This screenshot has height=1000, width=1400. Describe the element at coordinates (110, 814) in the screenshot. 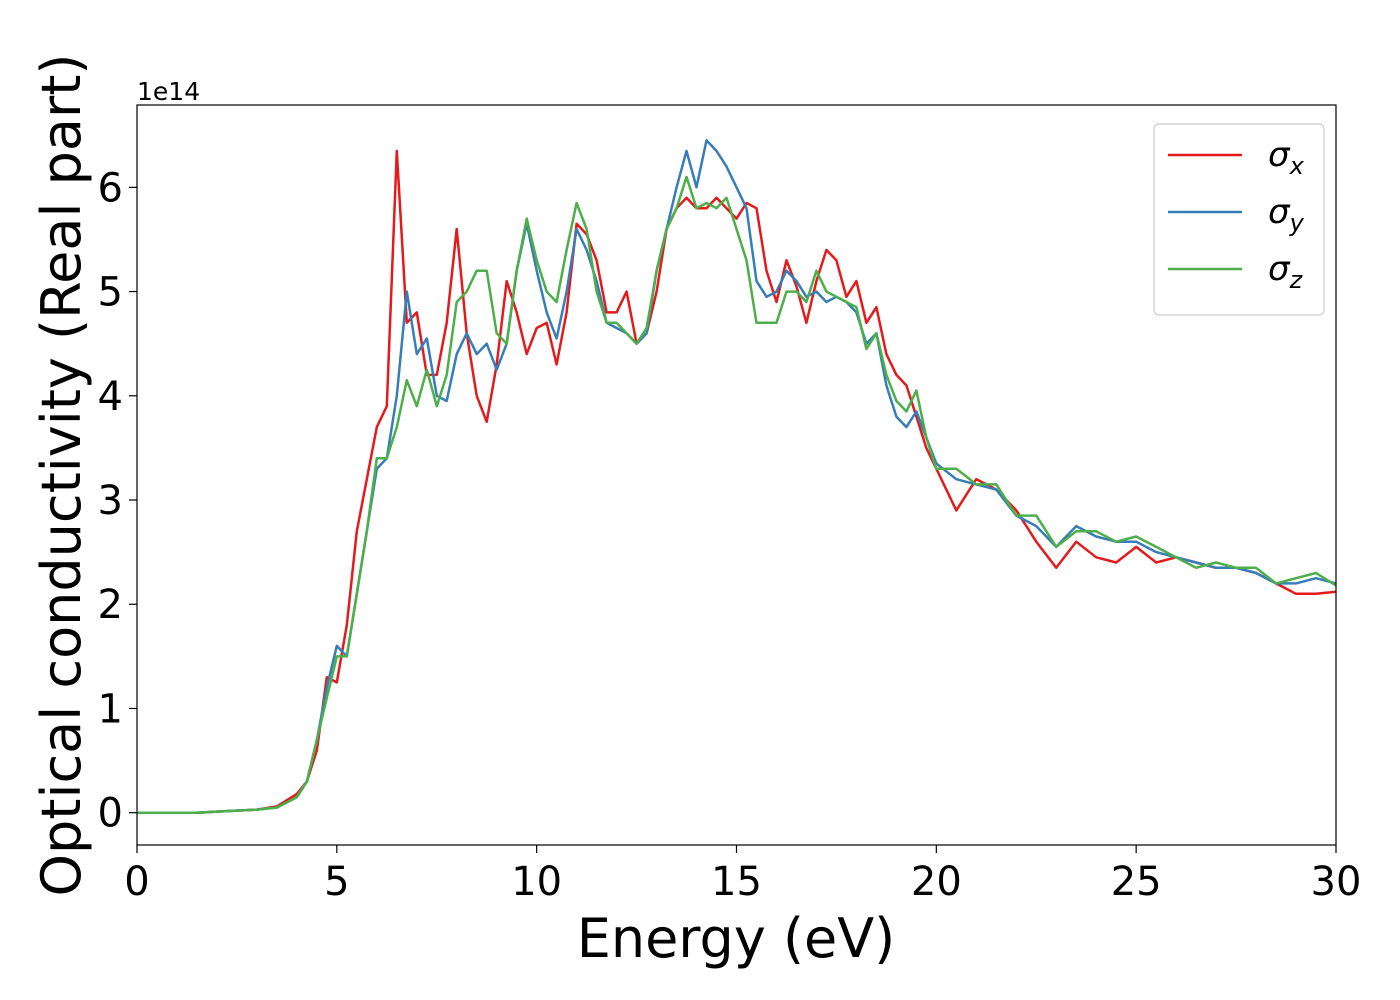

I see `y-tick-label: 0` at that location.